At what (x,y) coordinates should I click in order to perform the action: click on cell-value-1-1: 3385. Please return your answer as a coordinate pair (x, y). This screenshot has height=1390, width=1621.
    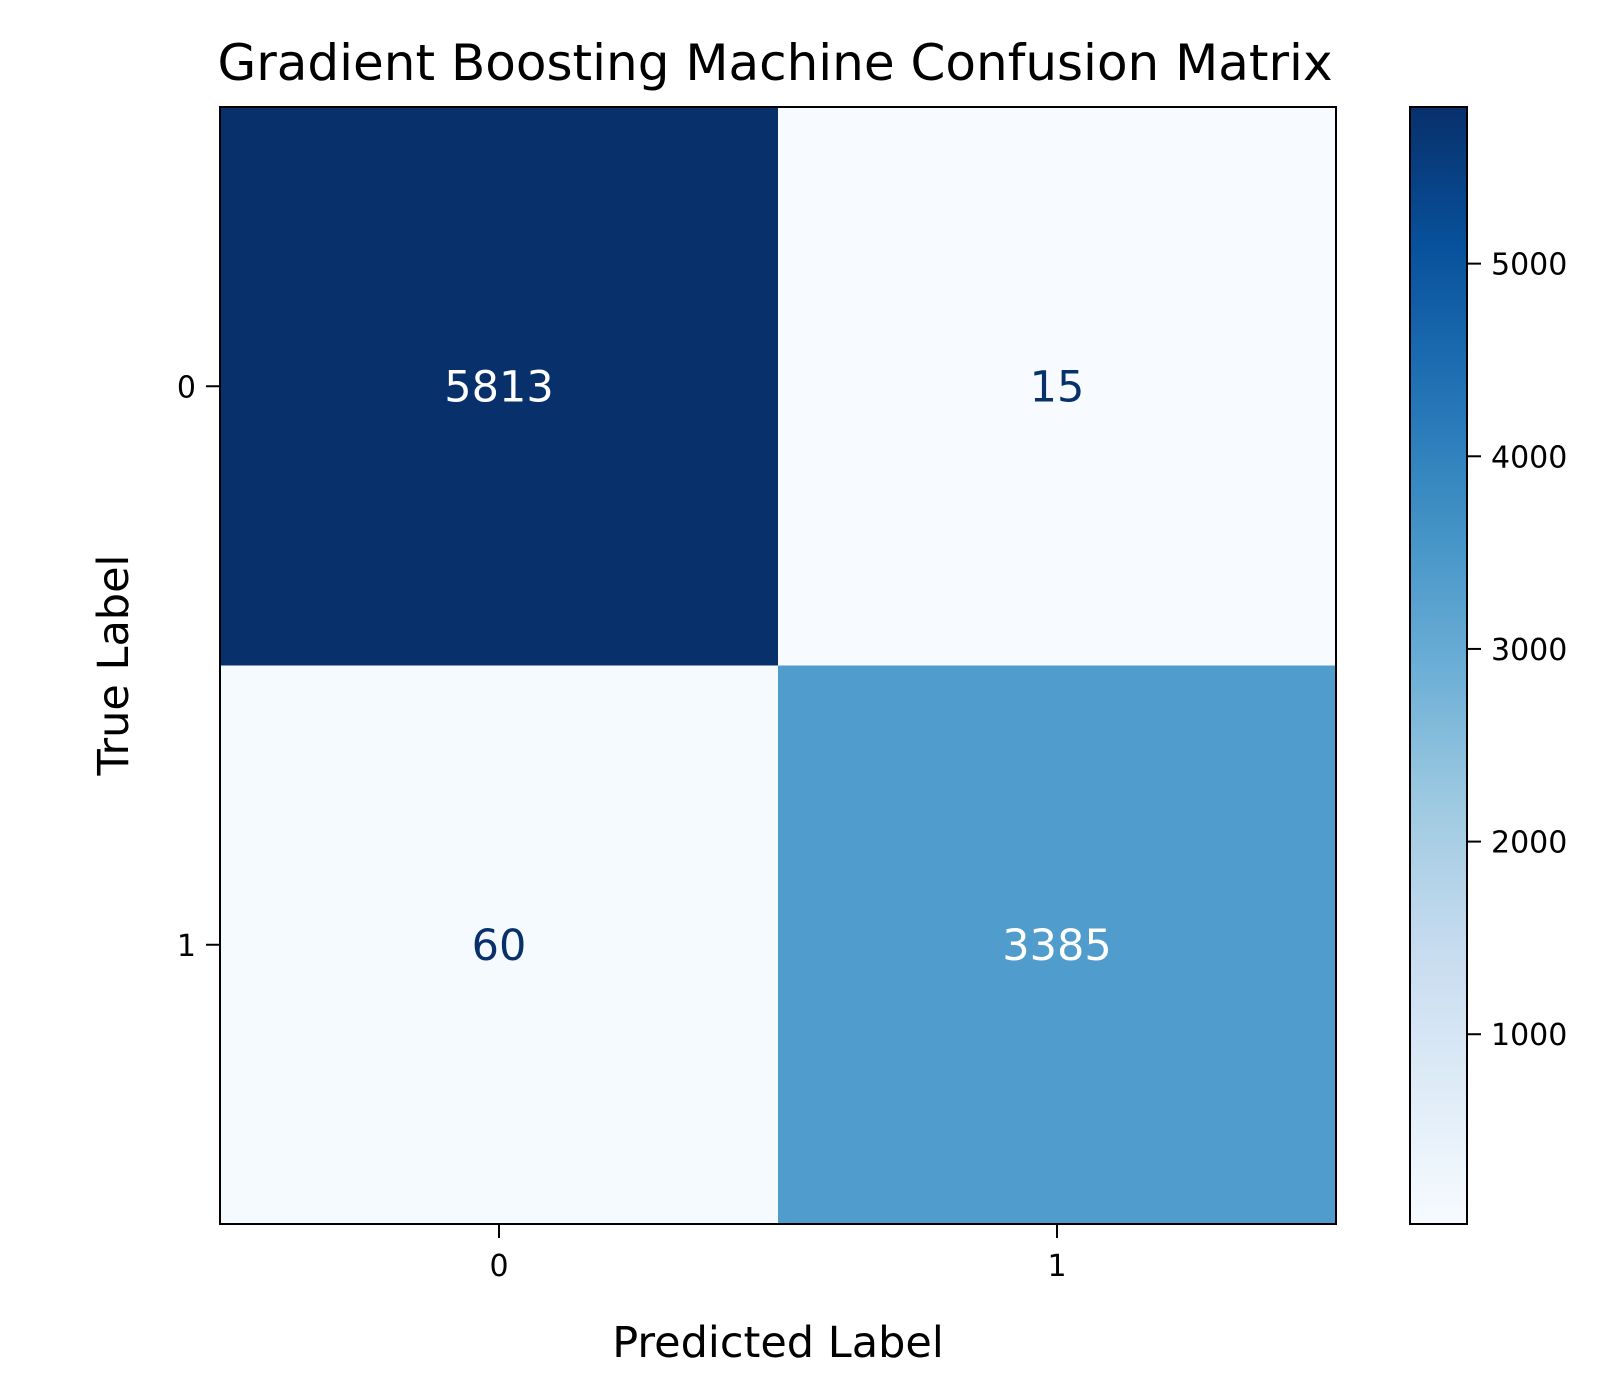
    Looking at the image, I should click on (1056, 946).